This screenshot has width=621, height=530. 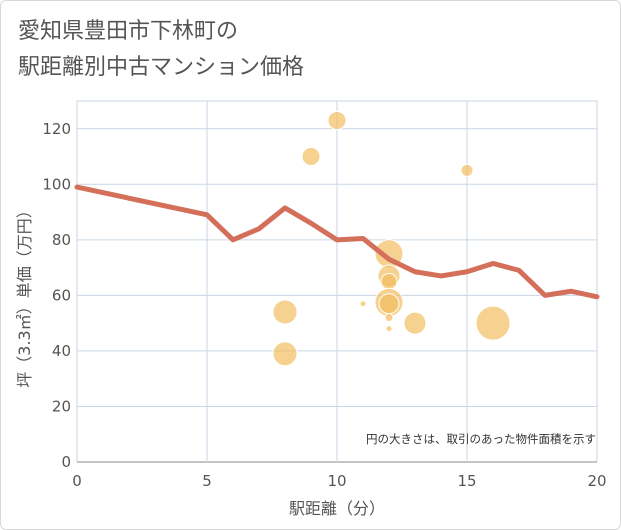 What do you see at coordinates (481, 439) in the screenshot?
I see `size-note: 円の大きさは、取引のあった物件面積を示す` at bounding box center [481, 439].